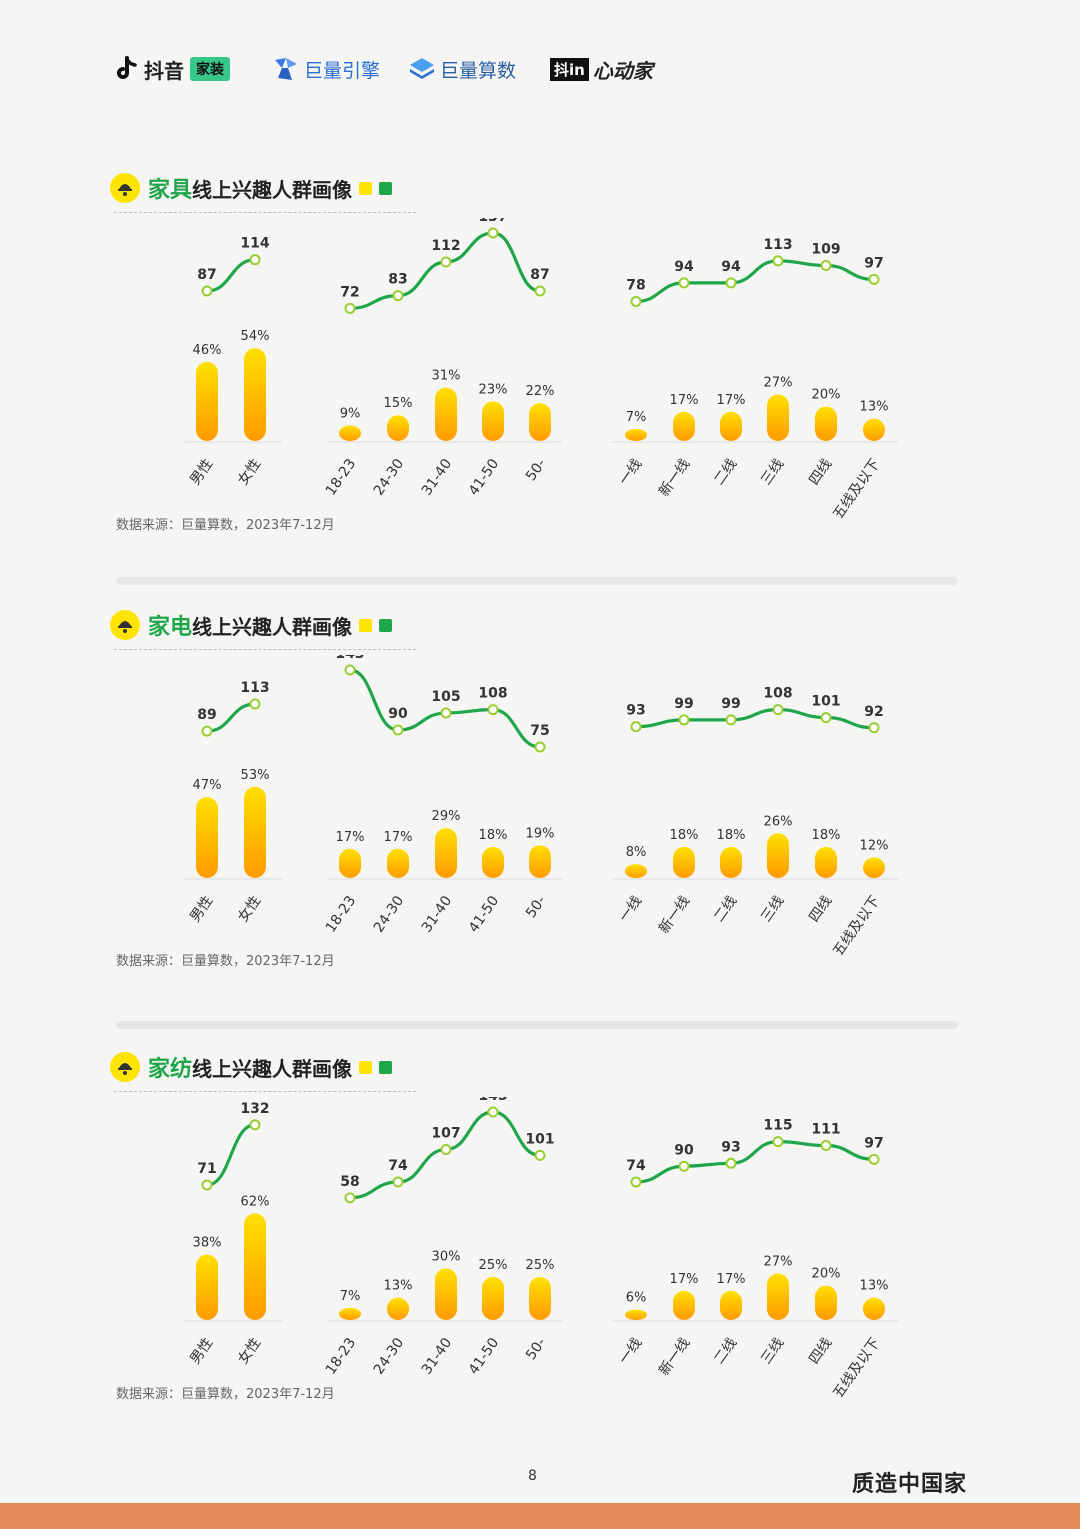 This screenshot has height=1529, width=1080. What do you see at coordinates (350, 1296) in the screenshot?
I see `bar-share-label: 7%` at bounding box center [350, 1296].